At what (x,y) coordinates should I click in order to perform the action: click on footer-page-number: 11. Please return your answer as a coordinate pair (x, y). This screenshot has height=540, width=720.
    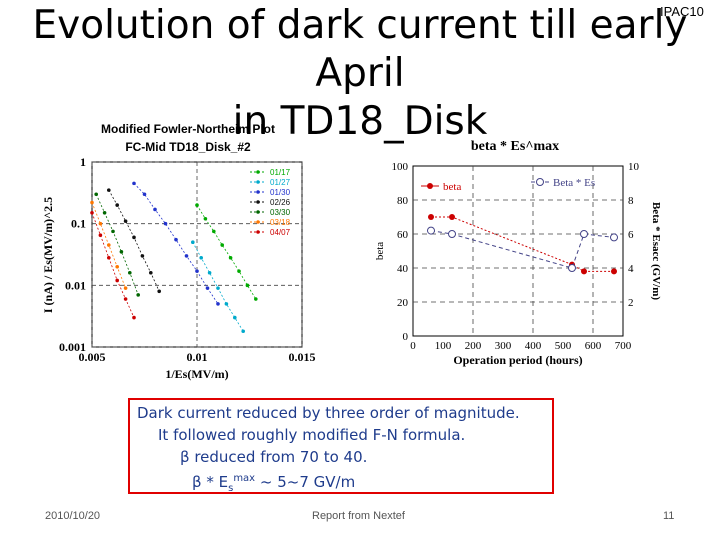
    Looking at the image, I should click on (669, 516).